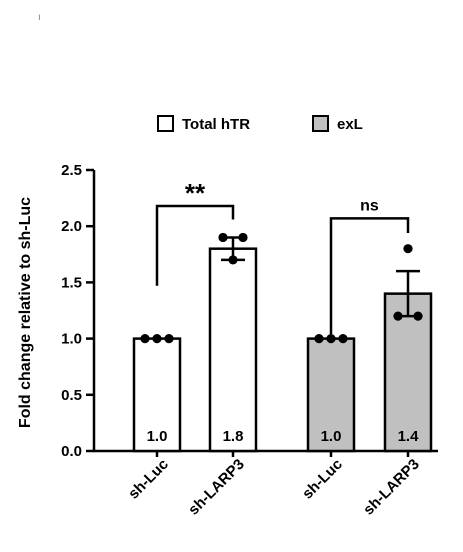  I want to click on legend: Total hTR exL, so click(260, 124).